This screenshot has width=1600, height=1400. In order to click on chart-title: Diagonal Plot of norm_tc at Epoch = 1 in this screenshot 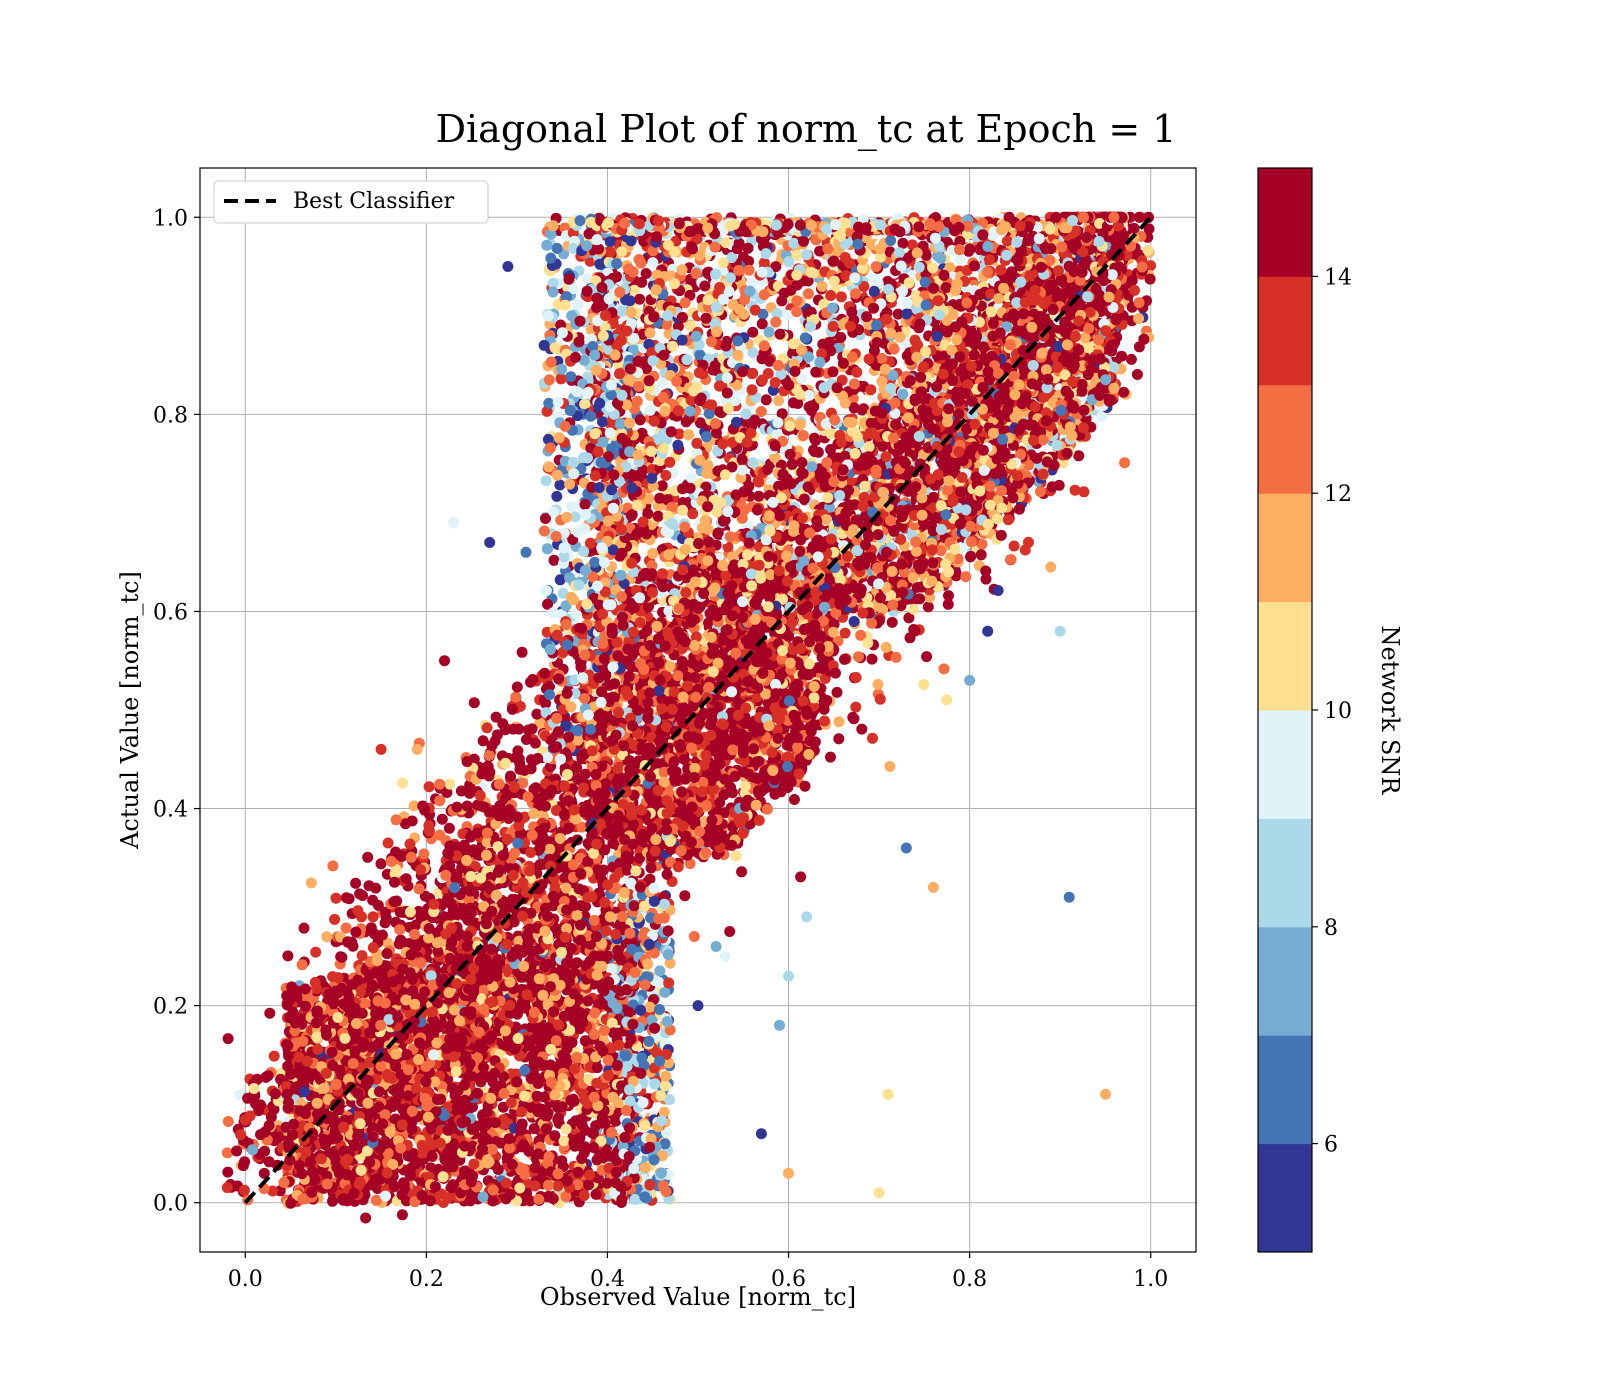, I will do `click(806, 129)`.